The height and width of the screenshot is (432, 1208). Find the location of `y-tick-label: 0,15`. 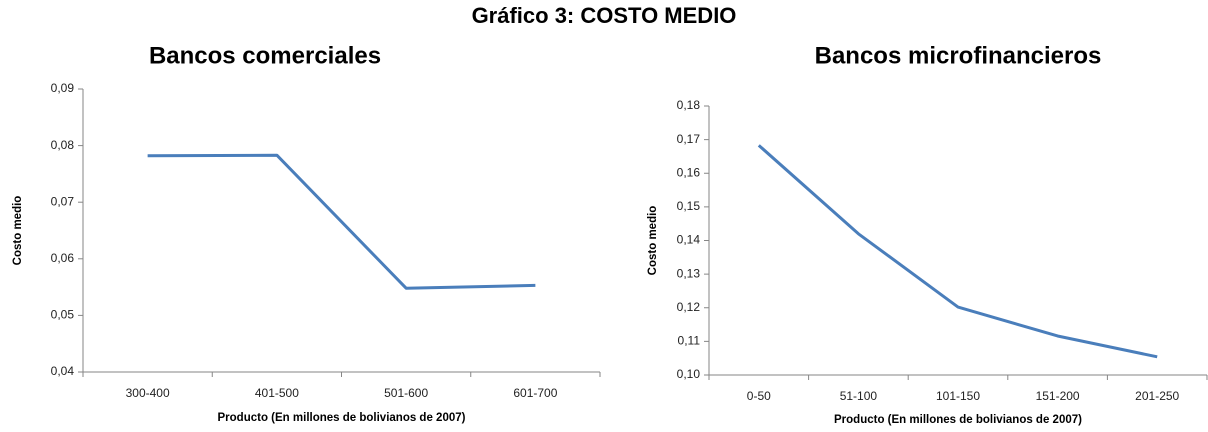

y-tick-label: 0,15 is located at coordinates (689, 206).